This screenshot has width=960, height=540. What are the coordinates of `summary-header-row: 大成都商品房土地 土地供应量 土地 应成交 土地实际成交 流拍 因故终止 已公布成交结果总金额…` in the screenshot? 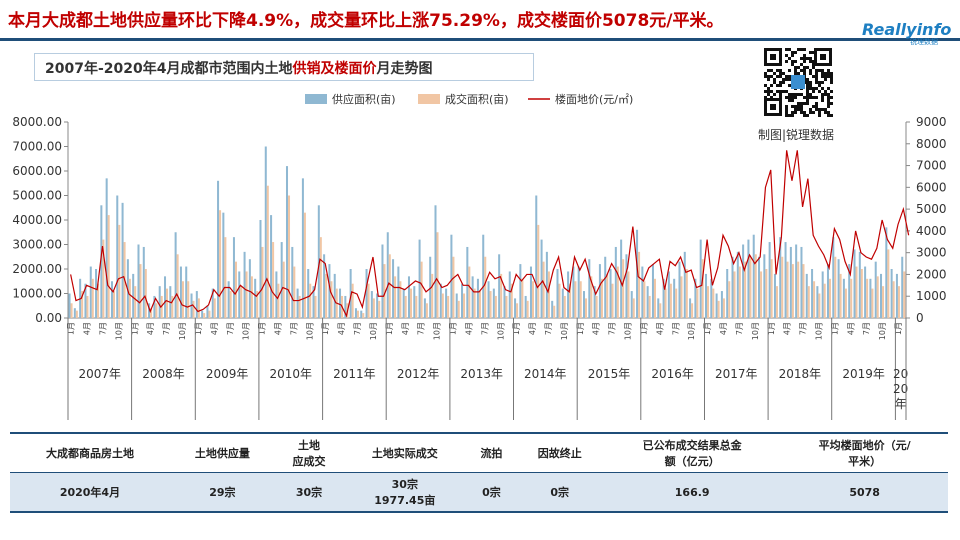 It's located at (479, 452).